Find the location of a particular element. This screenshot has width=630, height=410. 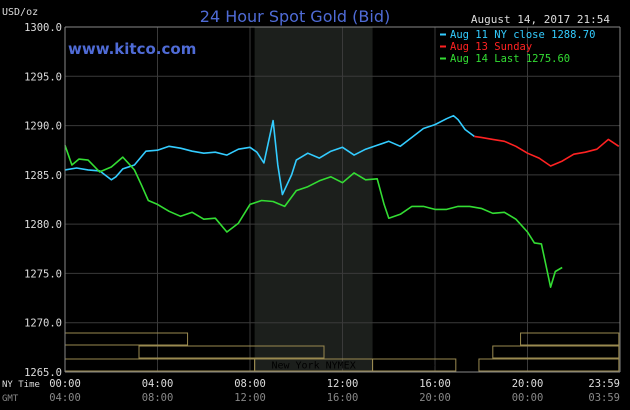

legend-entry: Aug 14 Last 1275.60 is located at coordinates (510, 59).